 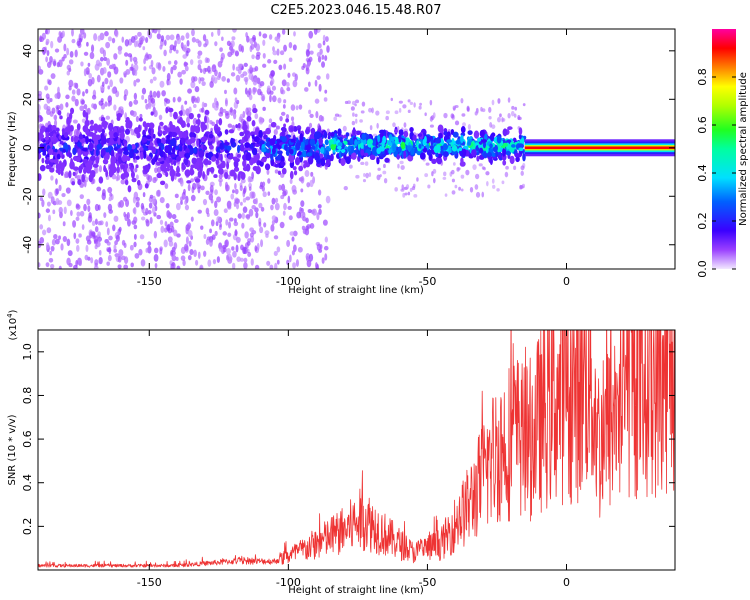 I want to click on colorbar-tick-label: 0.6, so click(x=702, y=125).